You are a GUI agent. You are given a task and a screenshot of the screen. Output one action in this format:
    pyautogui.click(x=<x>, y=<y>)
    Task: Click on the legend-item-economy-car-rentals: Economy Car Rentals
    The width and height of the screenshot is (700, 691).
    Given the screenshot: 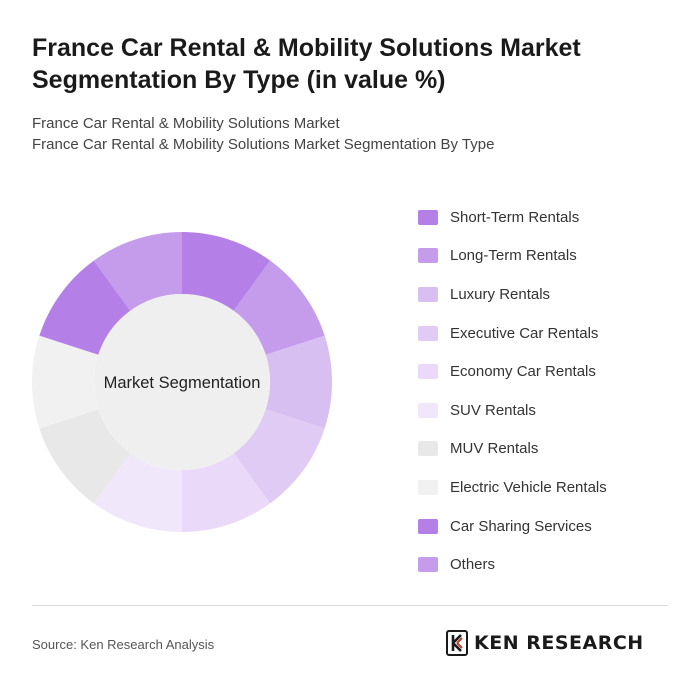 What is the action you would take?
    pyautogui.click(x=553, y=371)
    